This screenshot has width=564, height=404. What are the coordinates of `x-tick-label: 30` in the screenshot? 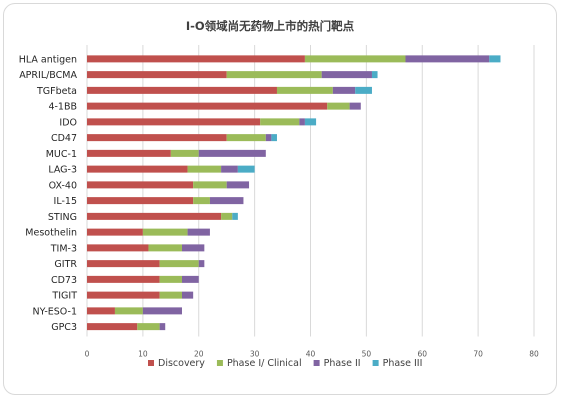 It's located at (255, 354).